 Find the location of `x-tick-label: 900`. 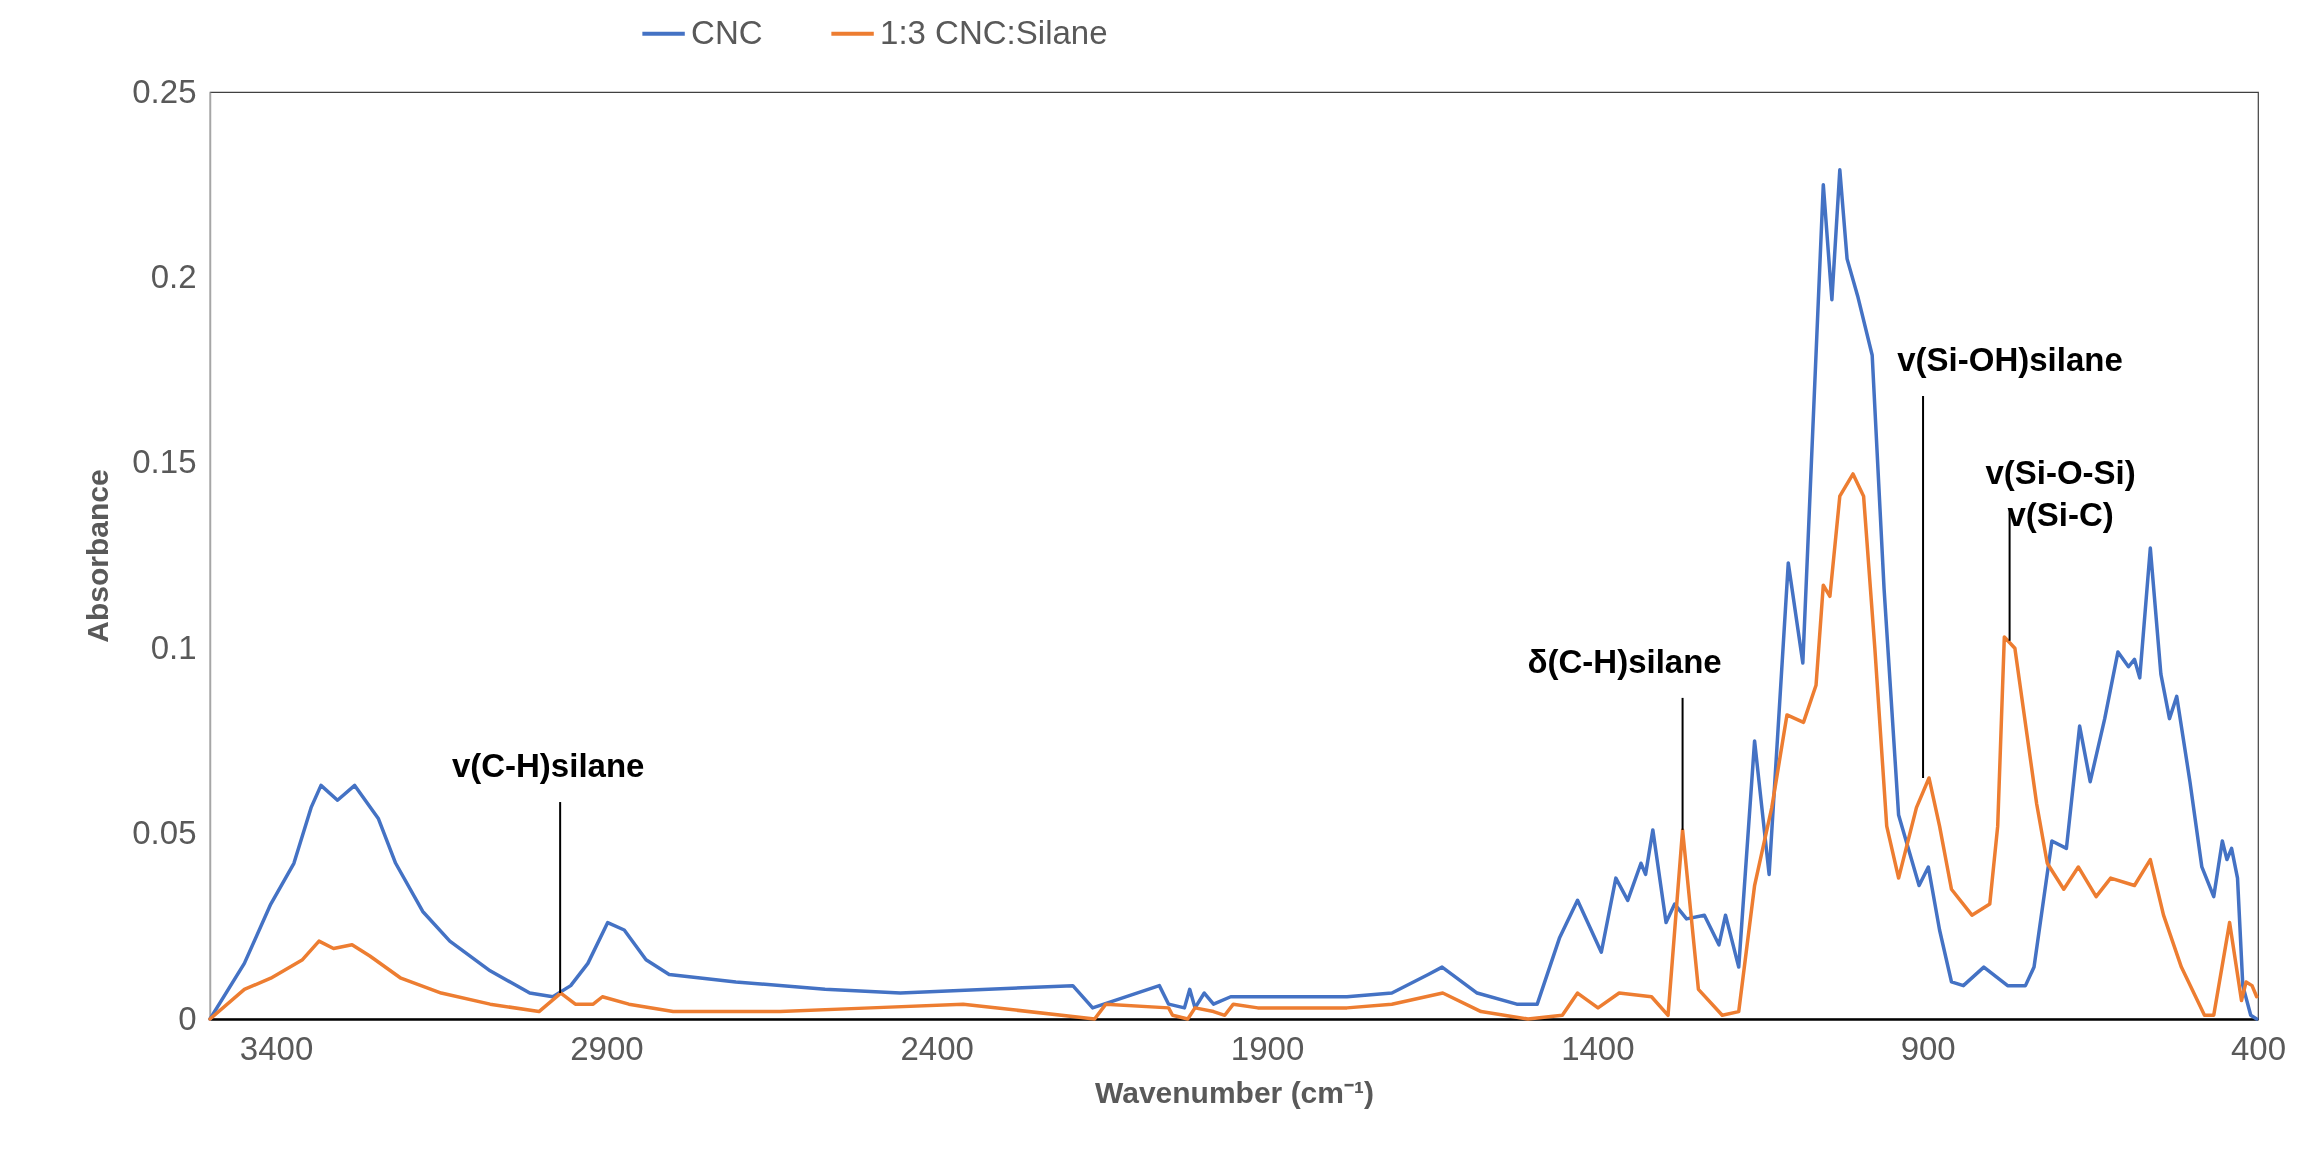

x-tick-label: 900 is located at coordinates (1928, 1048).